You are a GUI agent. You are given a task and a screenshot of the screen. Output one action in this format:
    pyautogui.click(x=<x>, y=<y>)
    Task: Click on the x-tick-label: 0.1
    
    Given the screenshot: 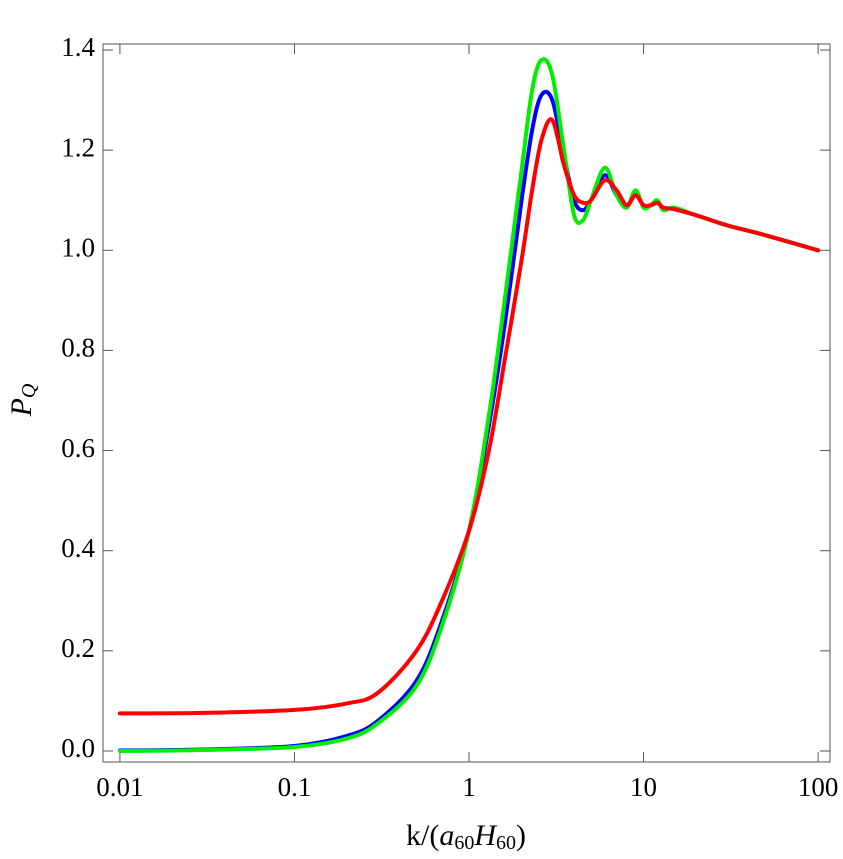 What is the action you would take?
    pyautogui.click(x=295, y=787)
    